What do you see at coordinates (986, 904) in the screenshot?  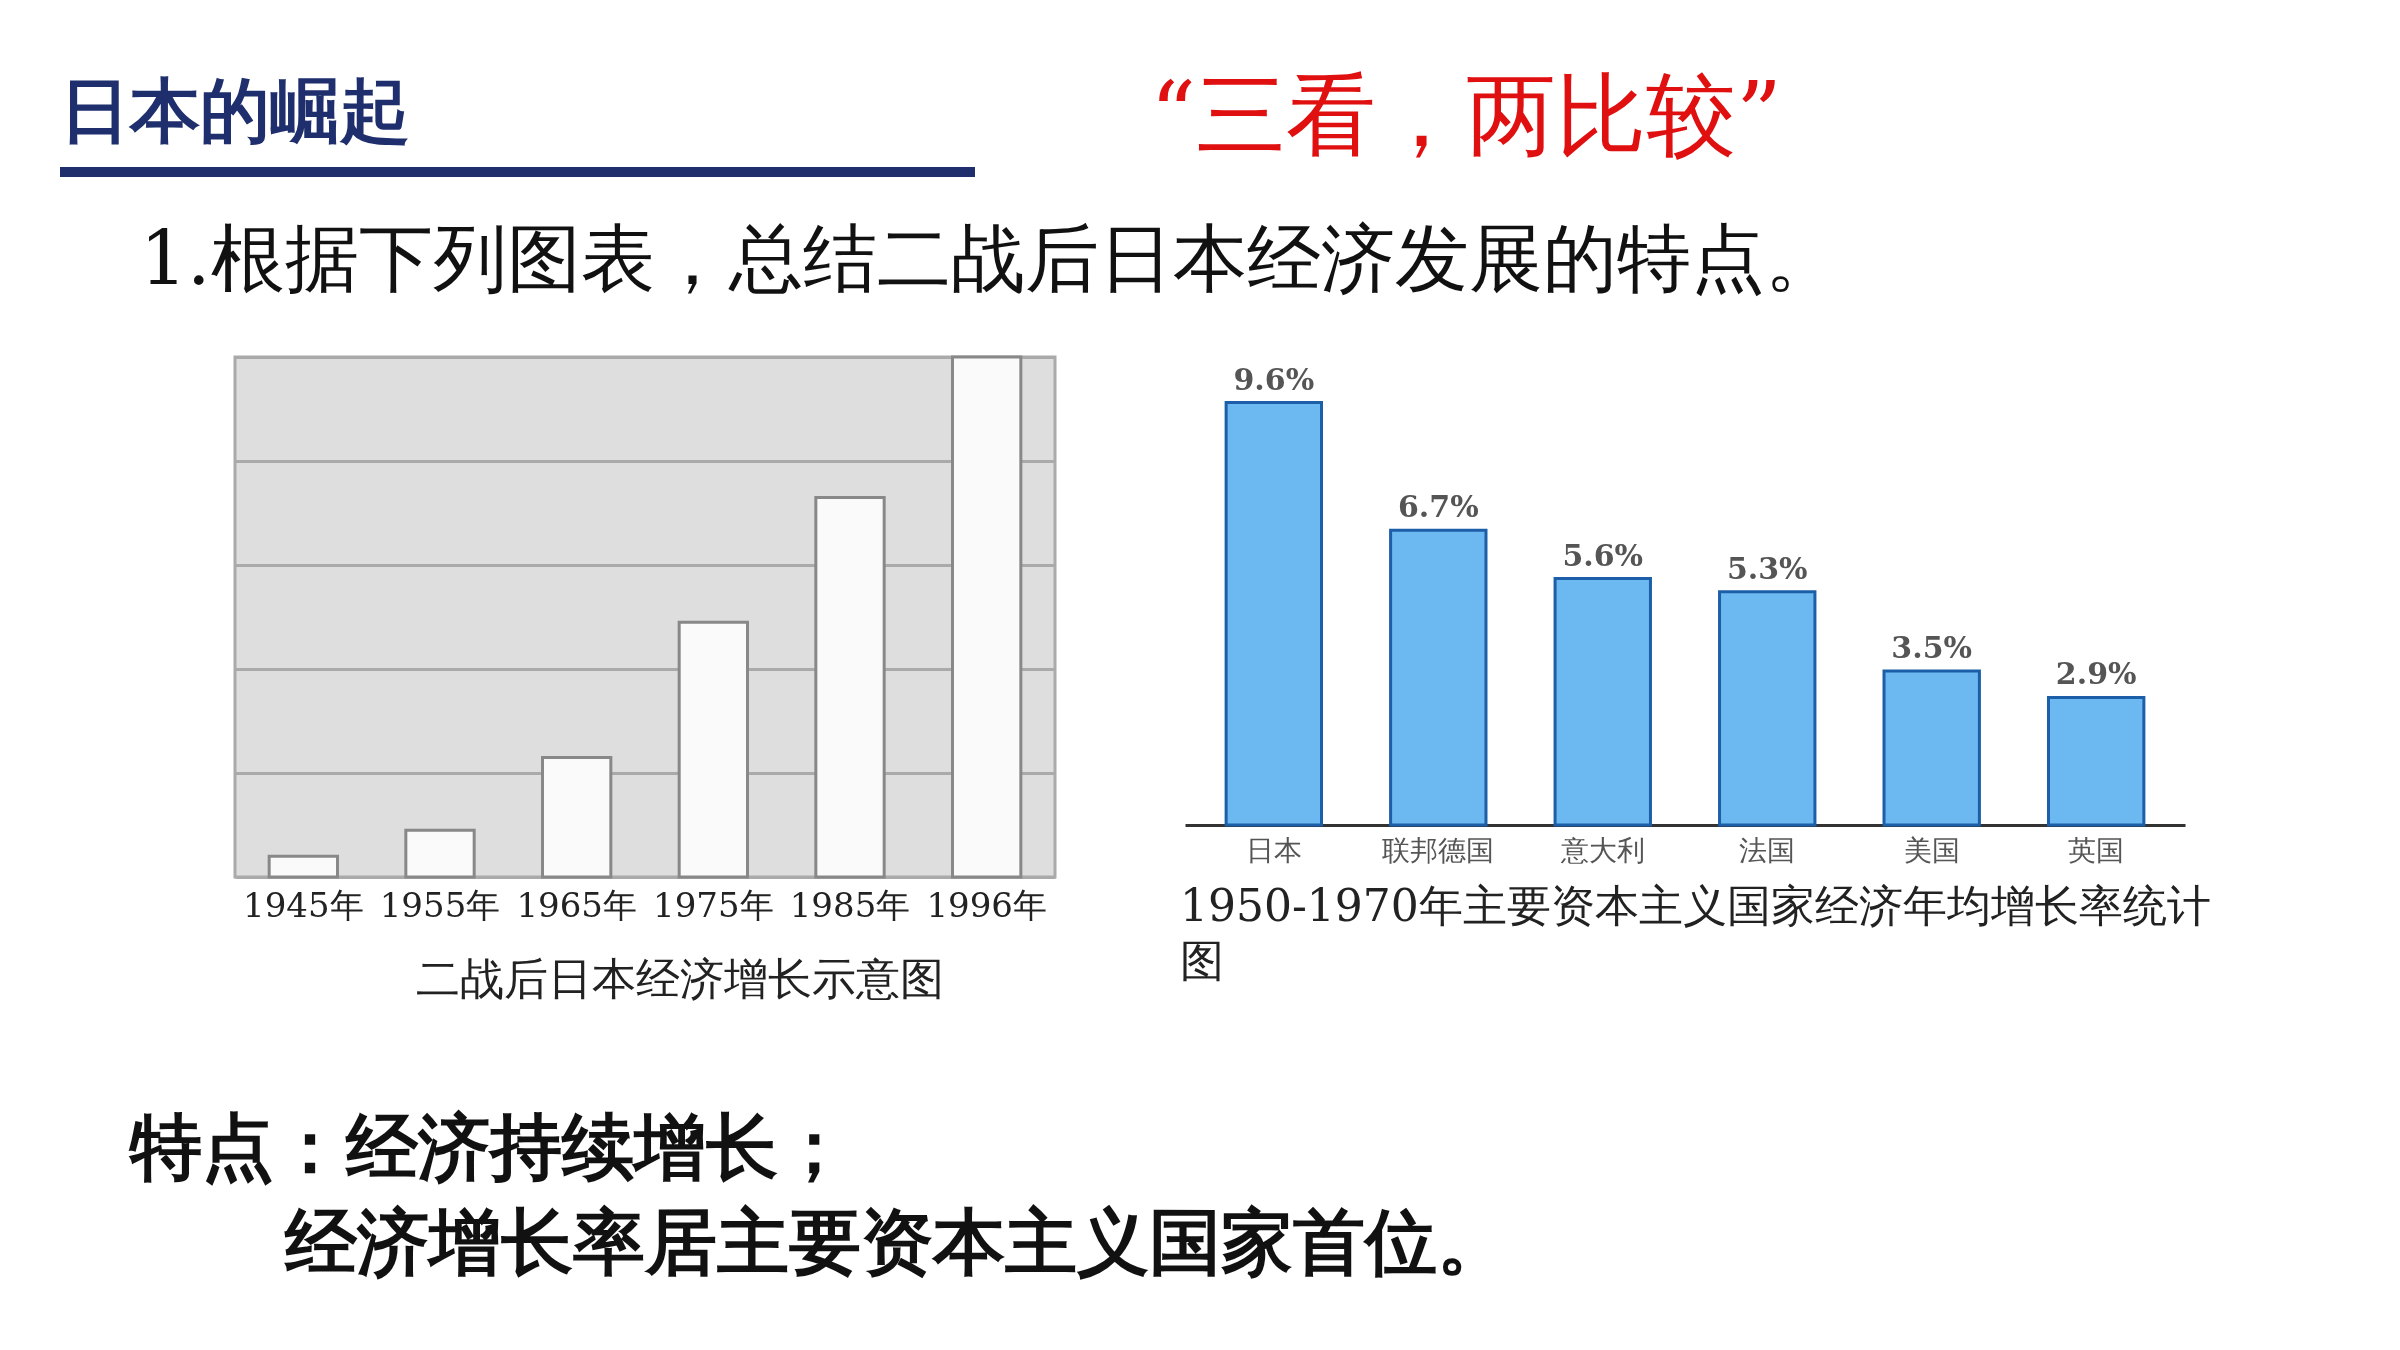 I see `x-tick-label: 1996年` at bounding box center [986, 904].